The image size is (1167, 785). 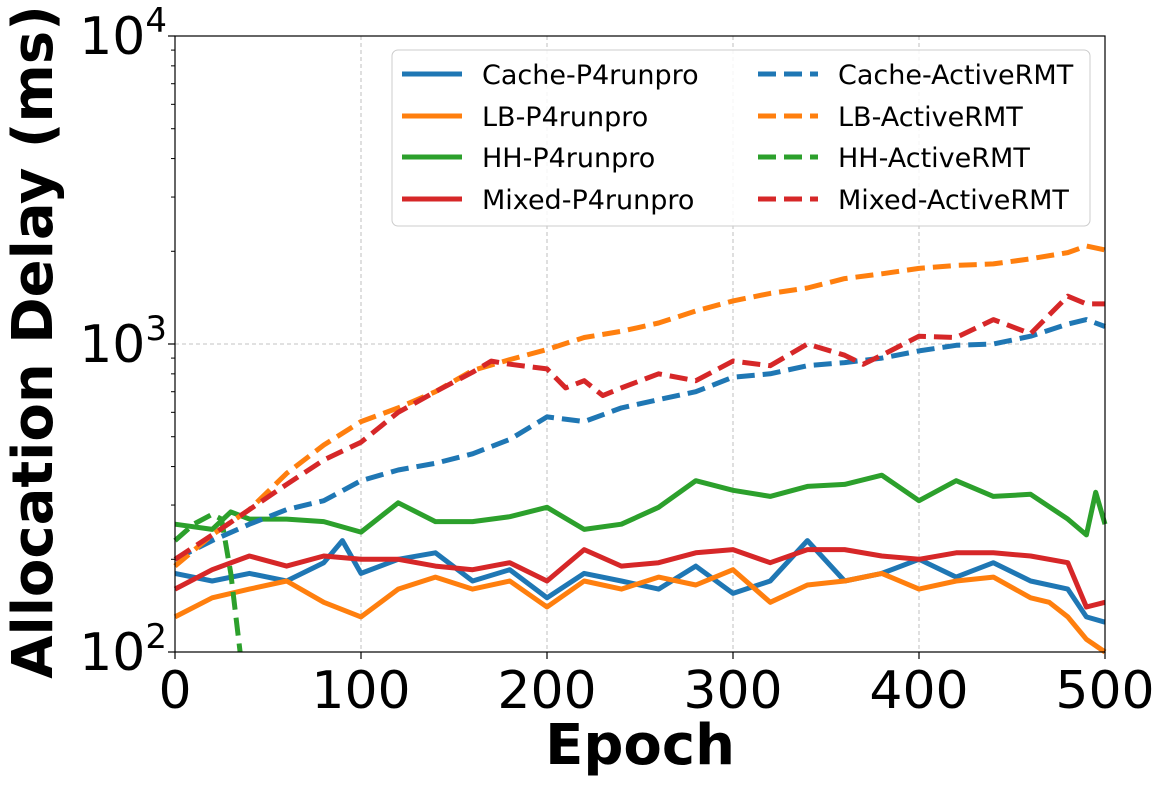 I want to click on legend-label: Mixed-P4runpro, so click(x=588, y=200).